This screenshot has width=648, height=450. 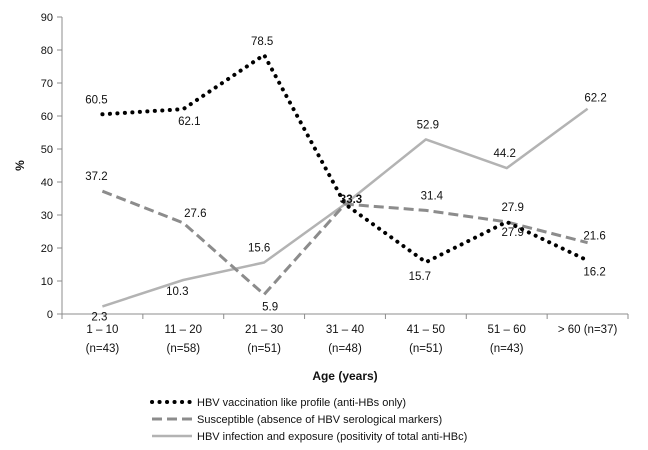 I want to click on y-tick-label: 60, so click(x=47, y=117).